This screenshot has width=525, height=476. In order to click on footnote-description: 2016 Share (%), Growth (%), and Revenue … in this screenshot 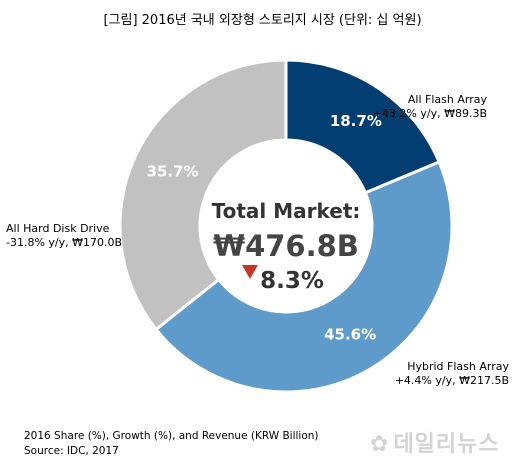, I will do `click(171, 436)`.